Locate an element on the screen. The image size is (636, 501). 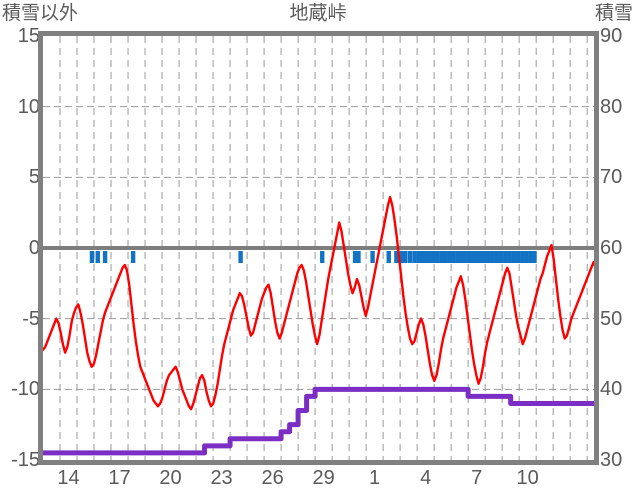
x-tick: 4 is located at coordinates (426, 478).